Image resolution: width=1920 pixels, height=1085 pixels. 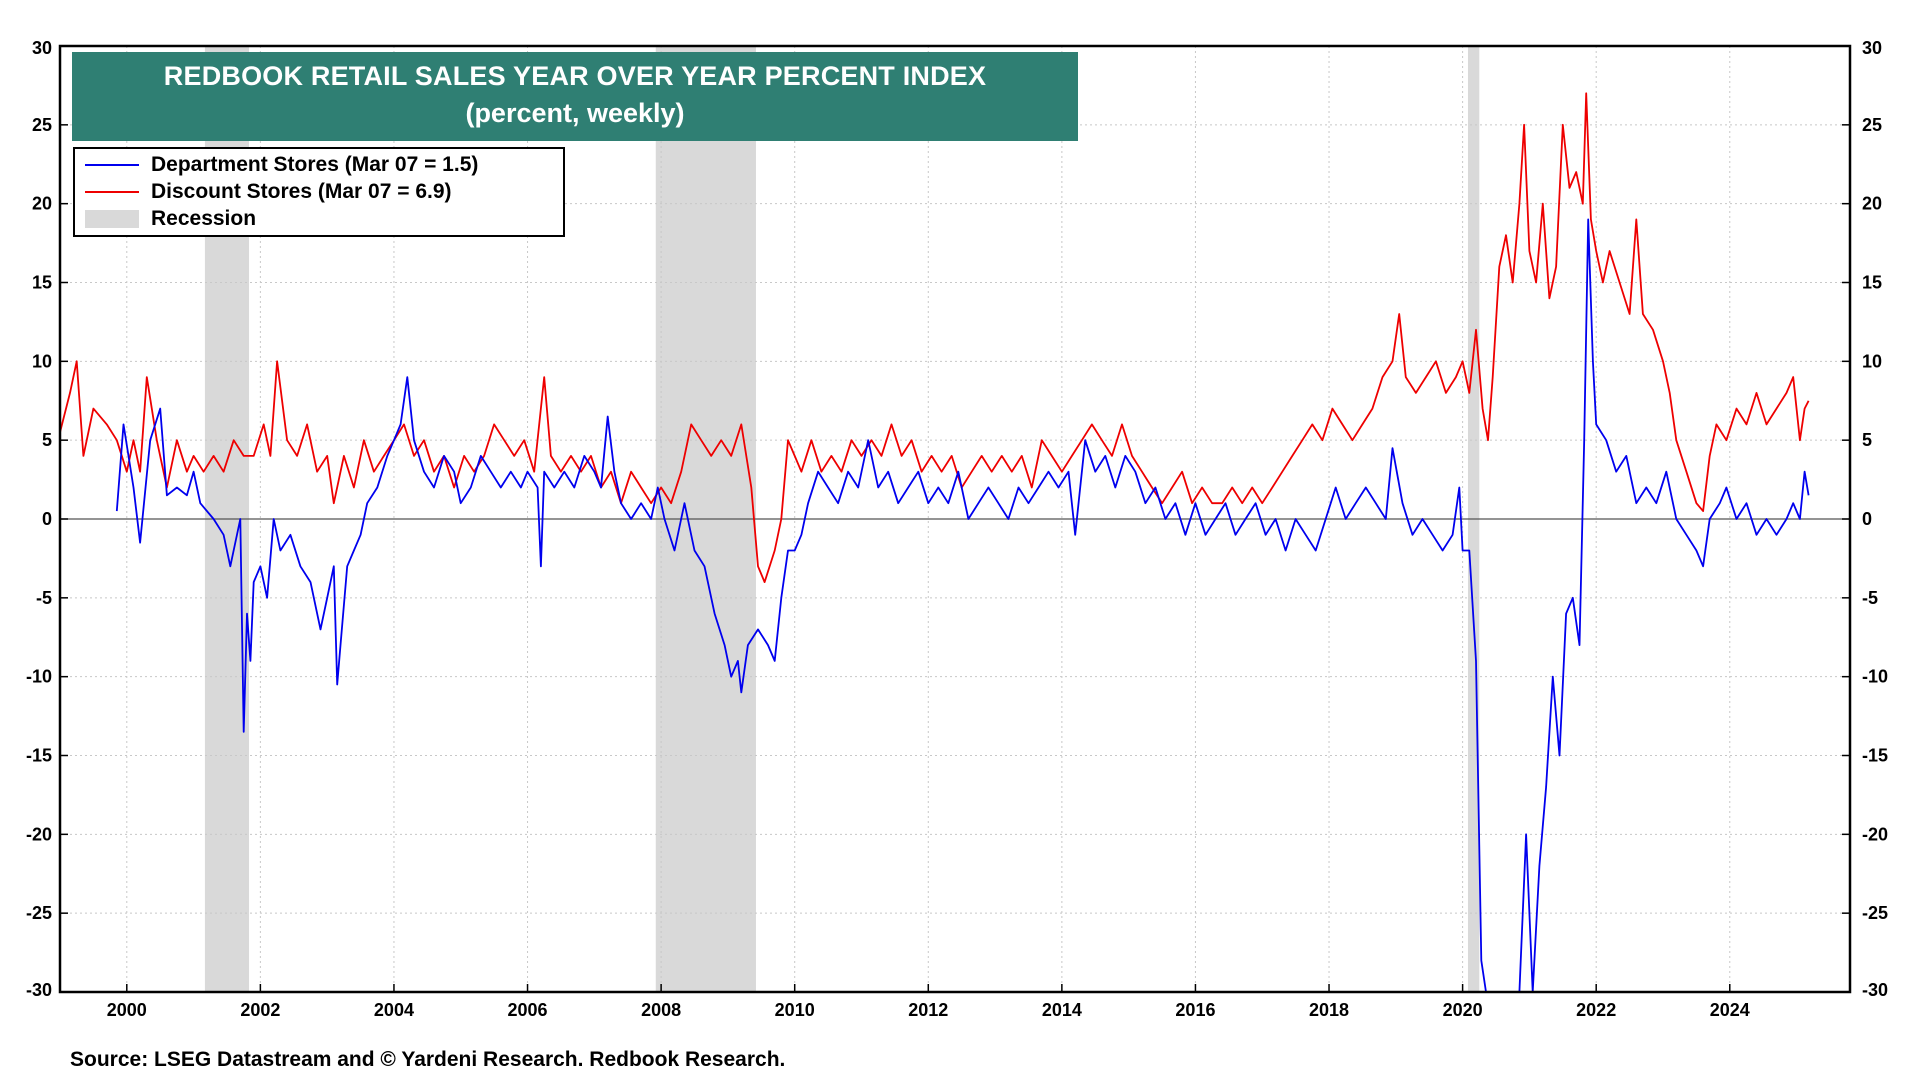 I want to click on xtick-label-9: 2018, so click(x=1329, y=1010).